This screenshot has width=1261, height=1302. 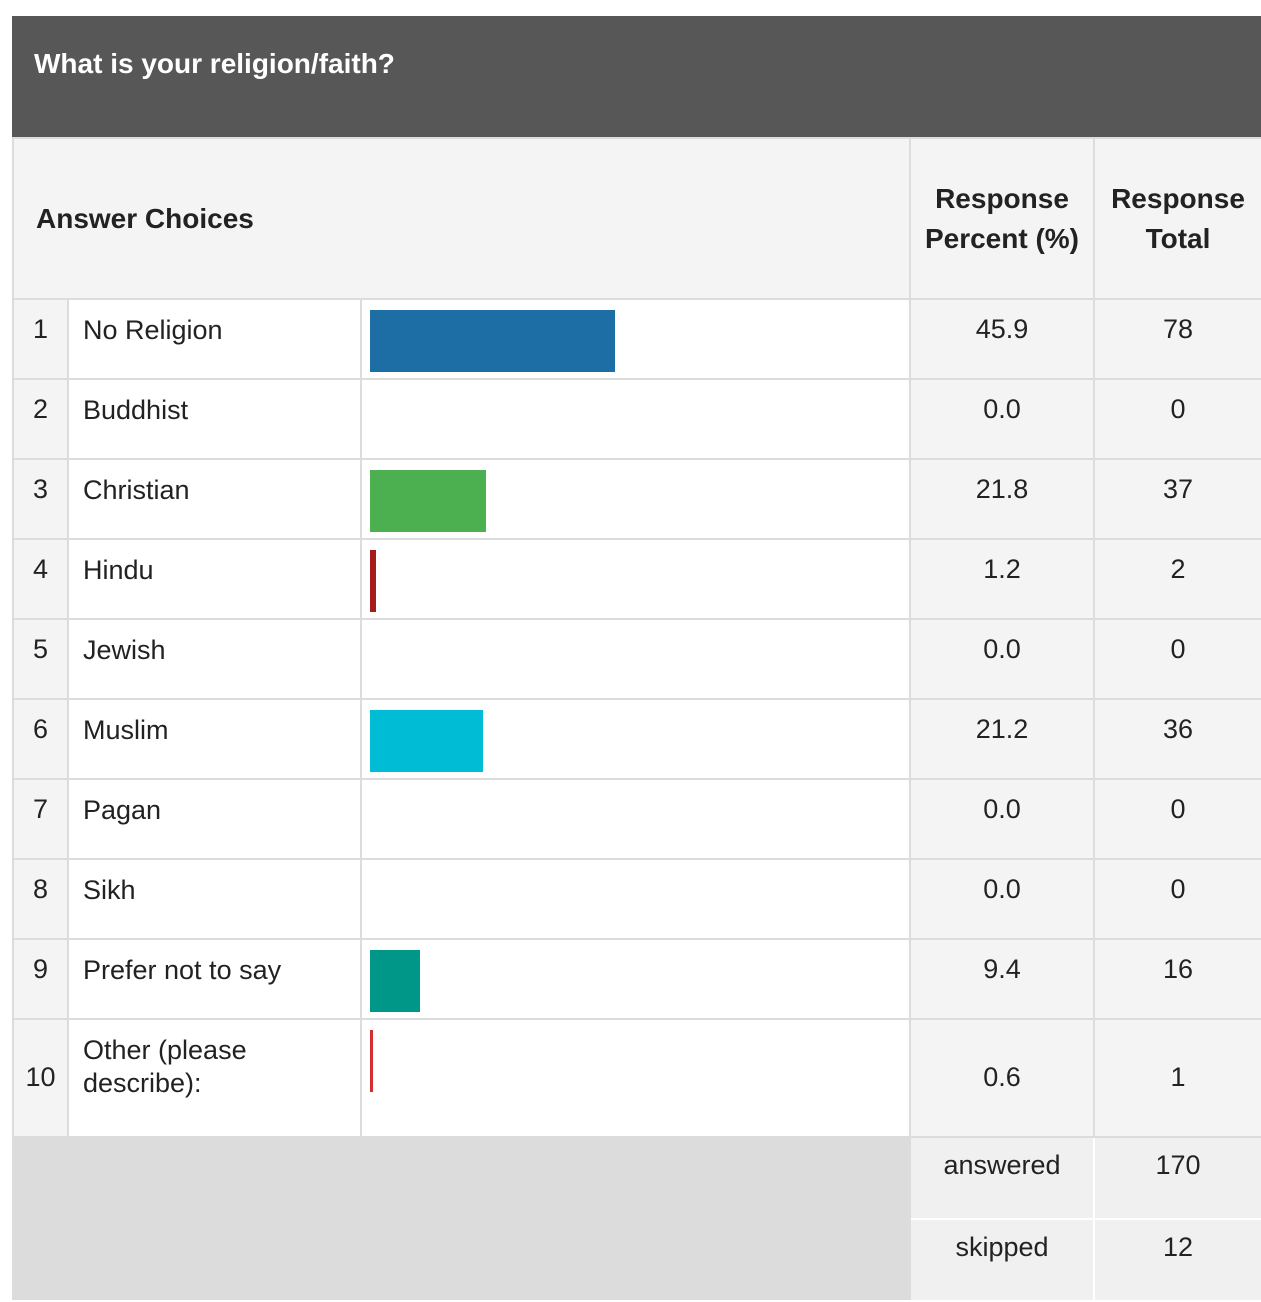 What do you see at coordinates (1177, 499) in the screenshot?
I see `response-total: 37` at bounding box center [1177, 499].